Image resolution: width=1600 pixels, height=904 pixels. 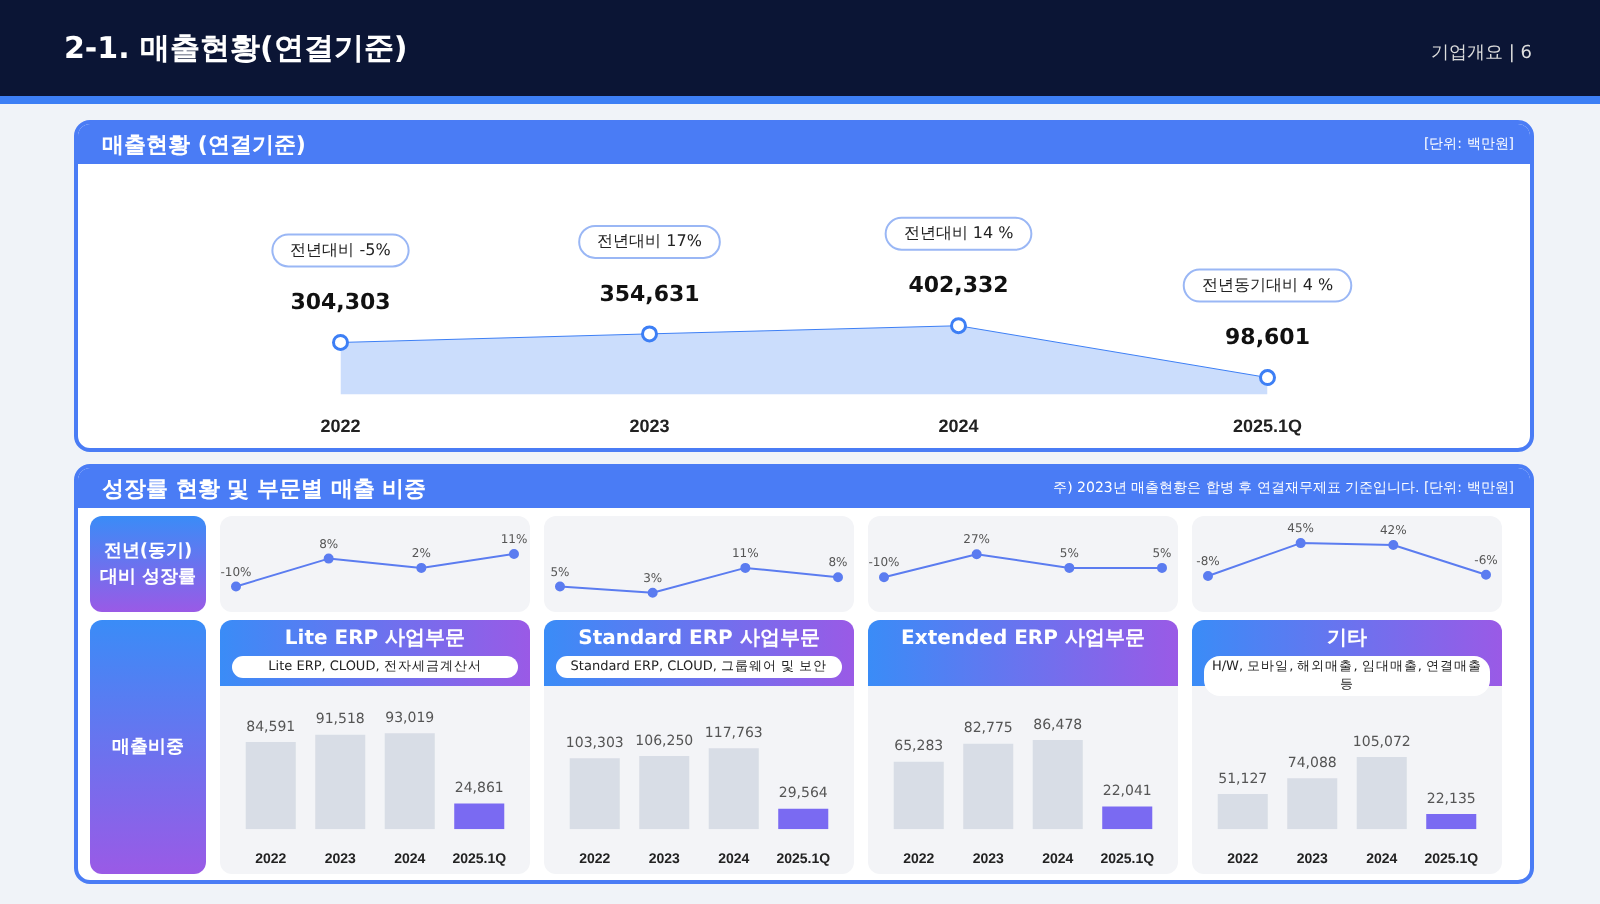 I want to click on x-tick-label: 2022, so click(x=340, y=426).